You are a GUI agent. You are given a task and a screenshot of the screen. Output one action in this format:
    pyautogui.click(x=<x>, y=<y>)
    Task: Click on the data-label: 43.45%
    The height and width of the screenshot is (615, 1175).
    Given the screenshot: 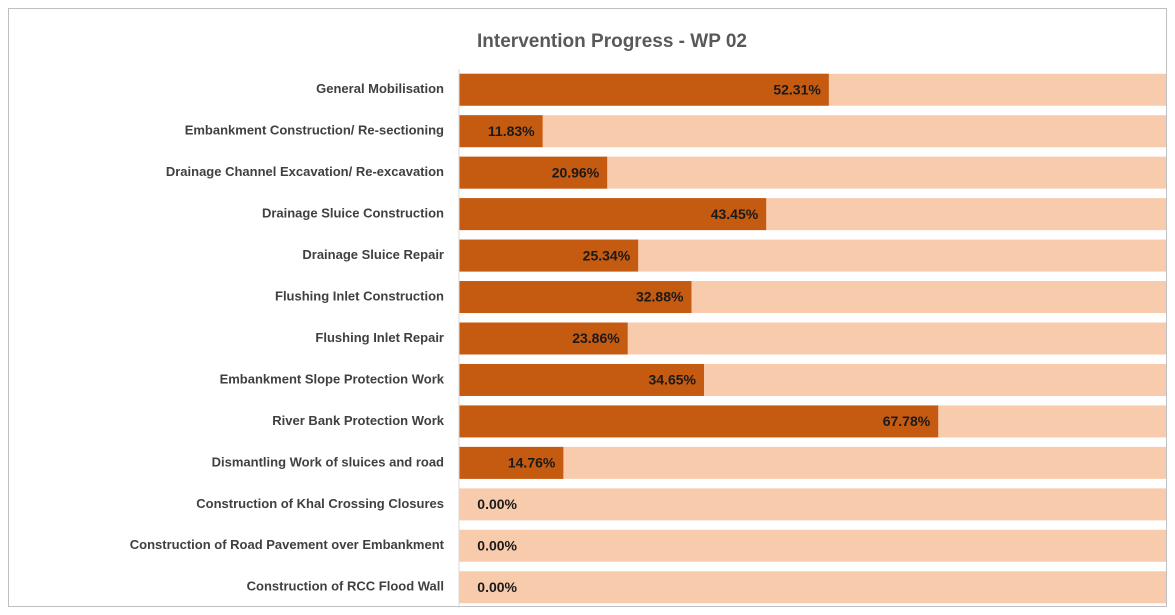 What is the action you would take?
    pyautogui.click(x=735, y=214)
    